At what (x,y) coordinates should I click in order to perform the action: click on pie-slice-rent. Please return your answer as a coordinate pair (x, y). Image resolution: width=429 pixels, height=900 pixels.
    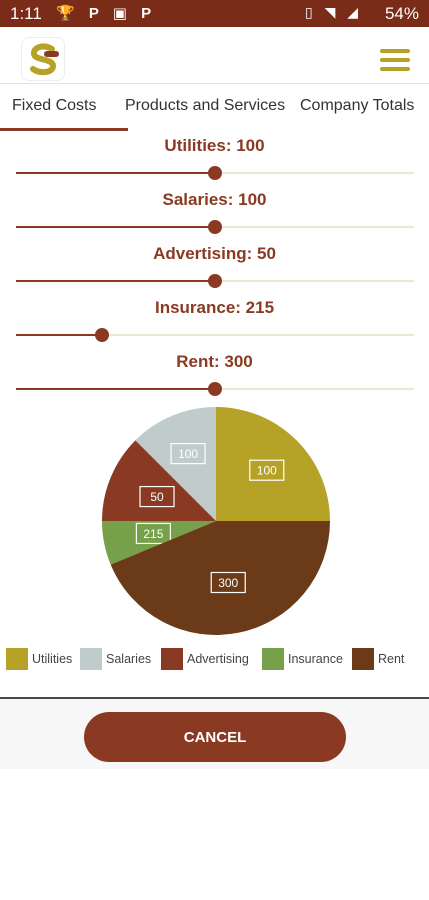
    Looking at the image, I should click on (220, 578).